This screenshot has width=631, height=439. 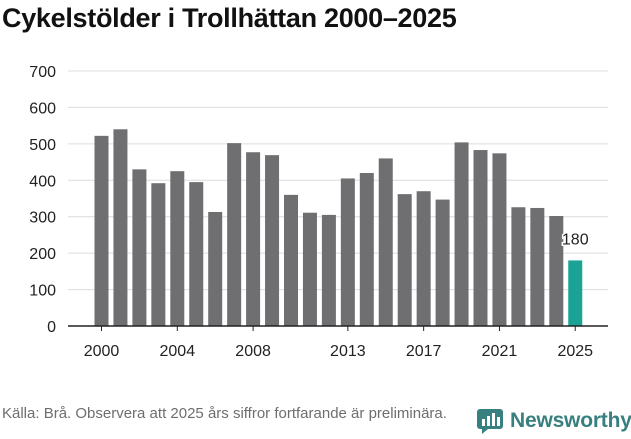 What do you see at coordinates (272, 240) in the screenshot?
I see `bar-2009` at bounding box center [272, 240].